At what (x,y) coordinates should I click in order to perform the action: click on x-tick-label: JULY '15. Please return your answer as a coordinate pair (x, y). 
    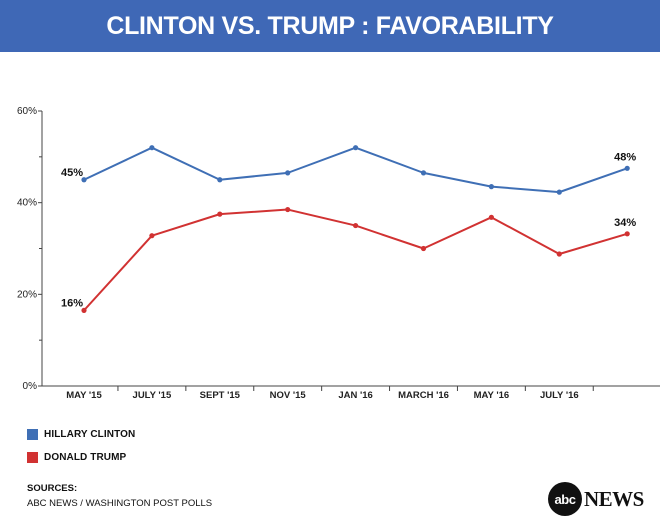
    Looking at the image, I should click on (152, 395).